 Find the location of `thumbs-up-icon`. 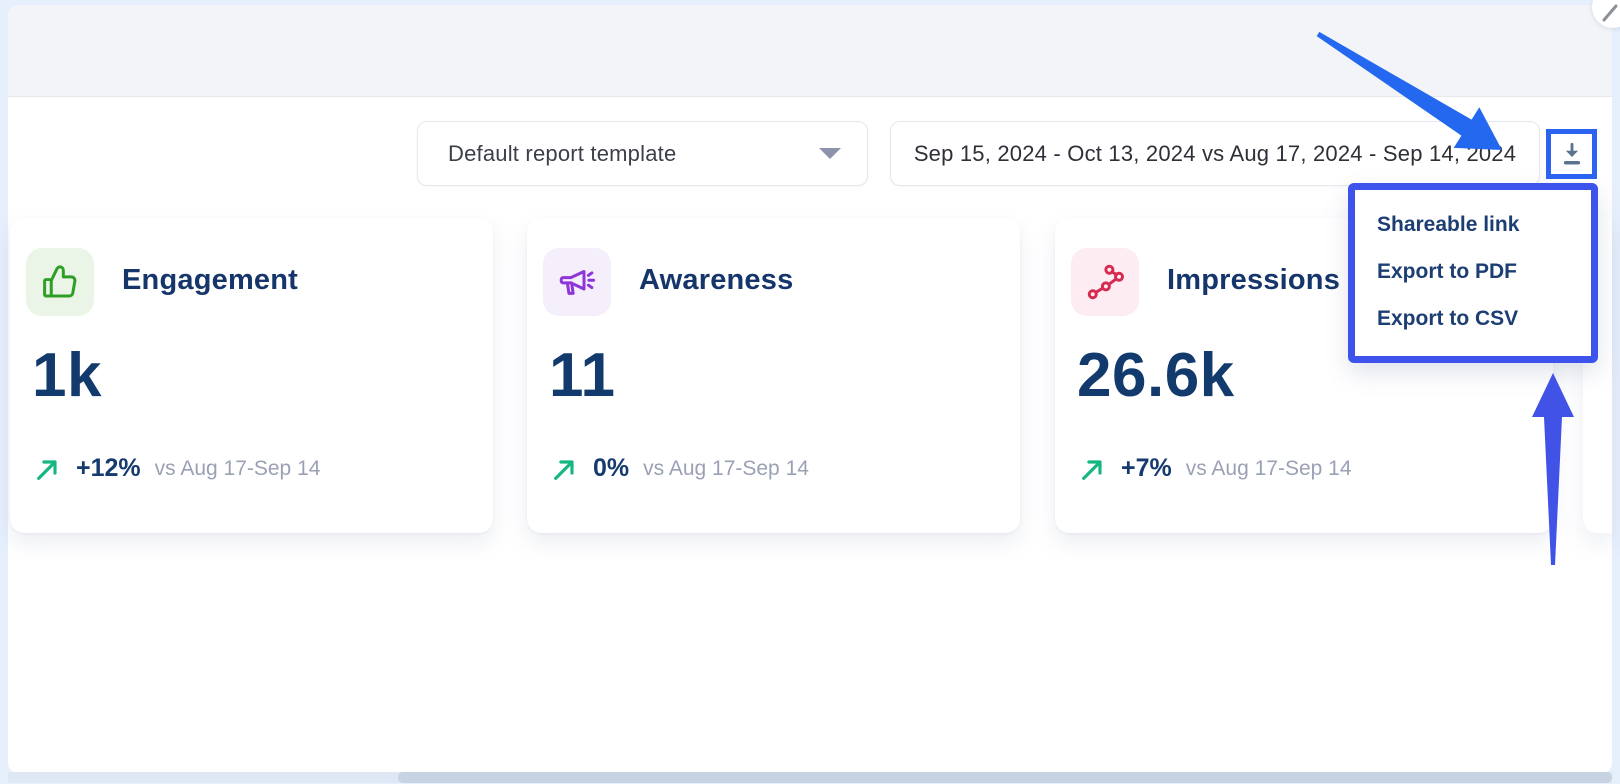

thumbs-up-icon is located at coordinates (60, 282).